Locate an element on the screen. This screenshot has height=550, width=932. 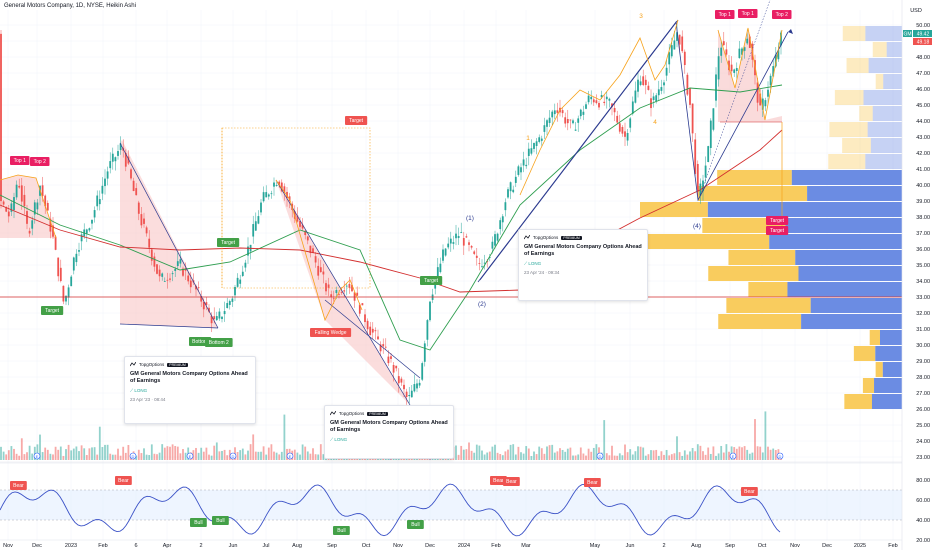
rsi-tick: 40.00 is located at coordinates (923, 521).